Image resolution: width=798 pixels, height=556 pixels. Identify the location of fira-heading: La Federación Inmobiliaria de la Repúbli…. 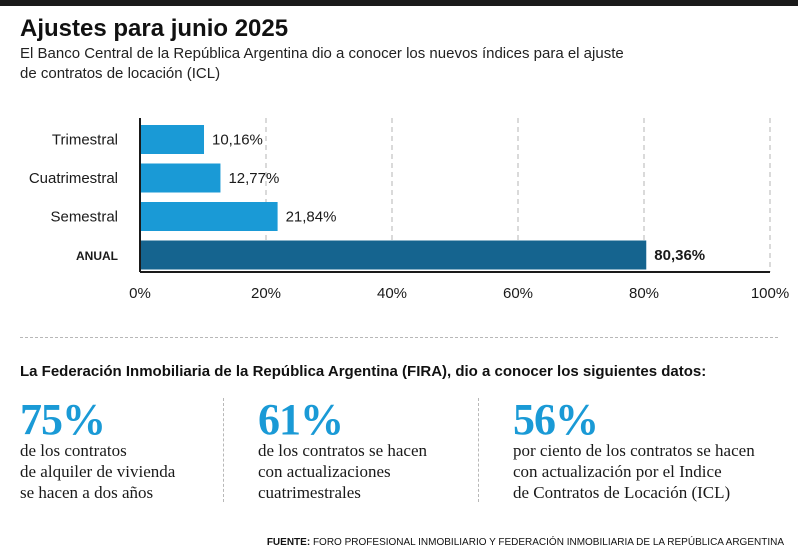
(363, 371).